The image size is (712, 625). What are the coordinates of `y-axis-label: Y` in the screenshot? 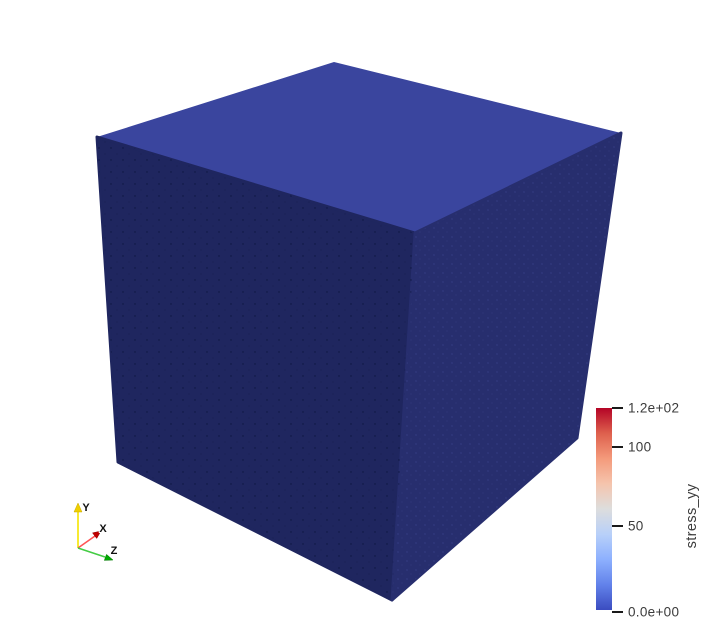 It's located at (86, 508).